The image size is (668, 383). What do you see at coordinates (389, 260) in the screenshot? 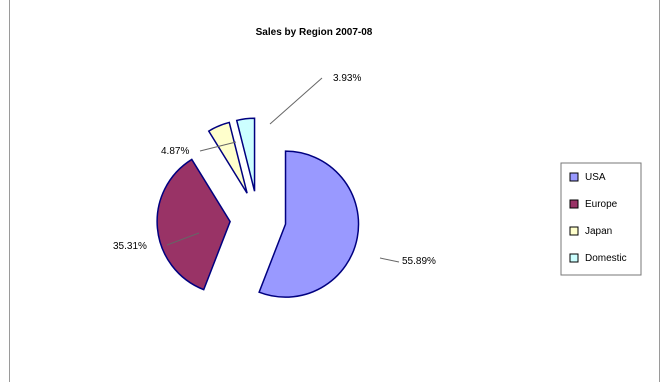
I see `leader-line-usa` at bounding box center [389, 260].